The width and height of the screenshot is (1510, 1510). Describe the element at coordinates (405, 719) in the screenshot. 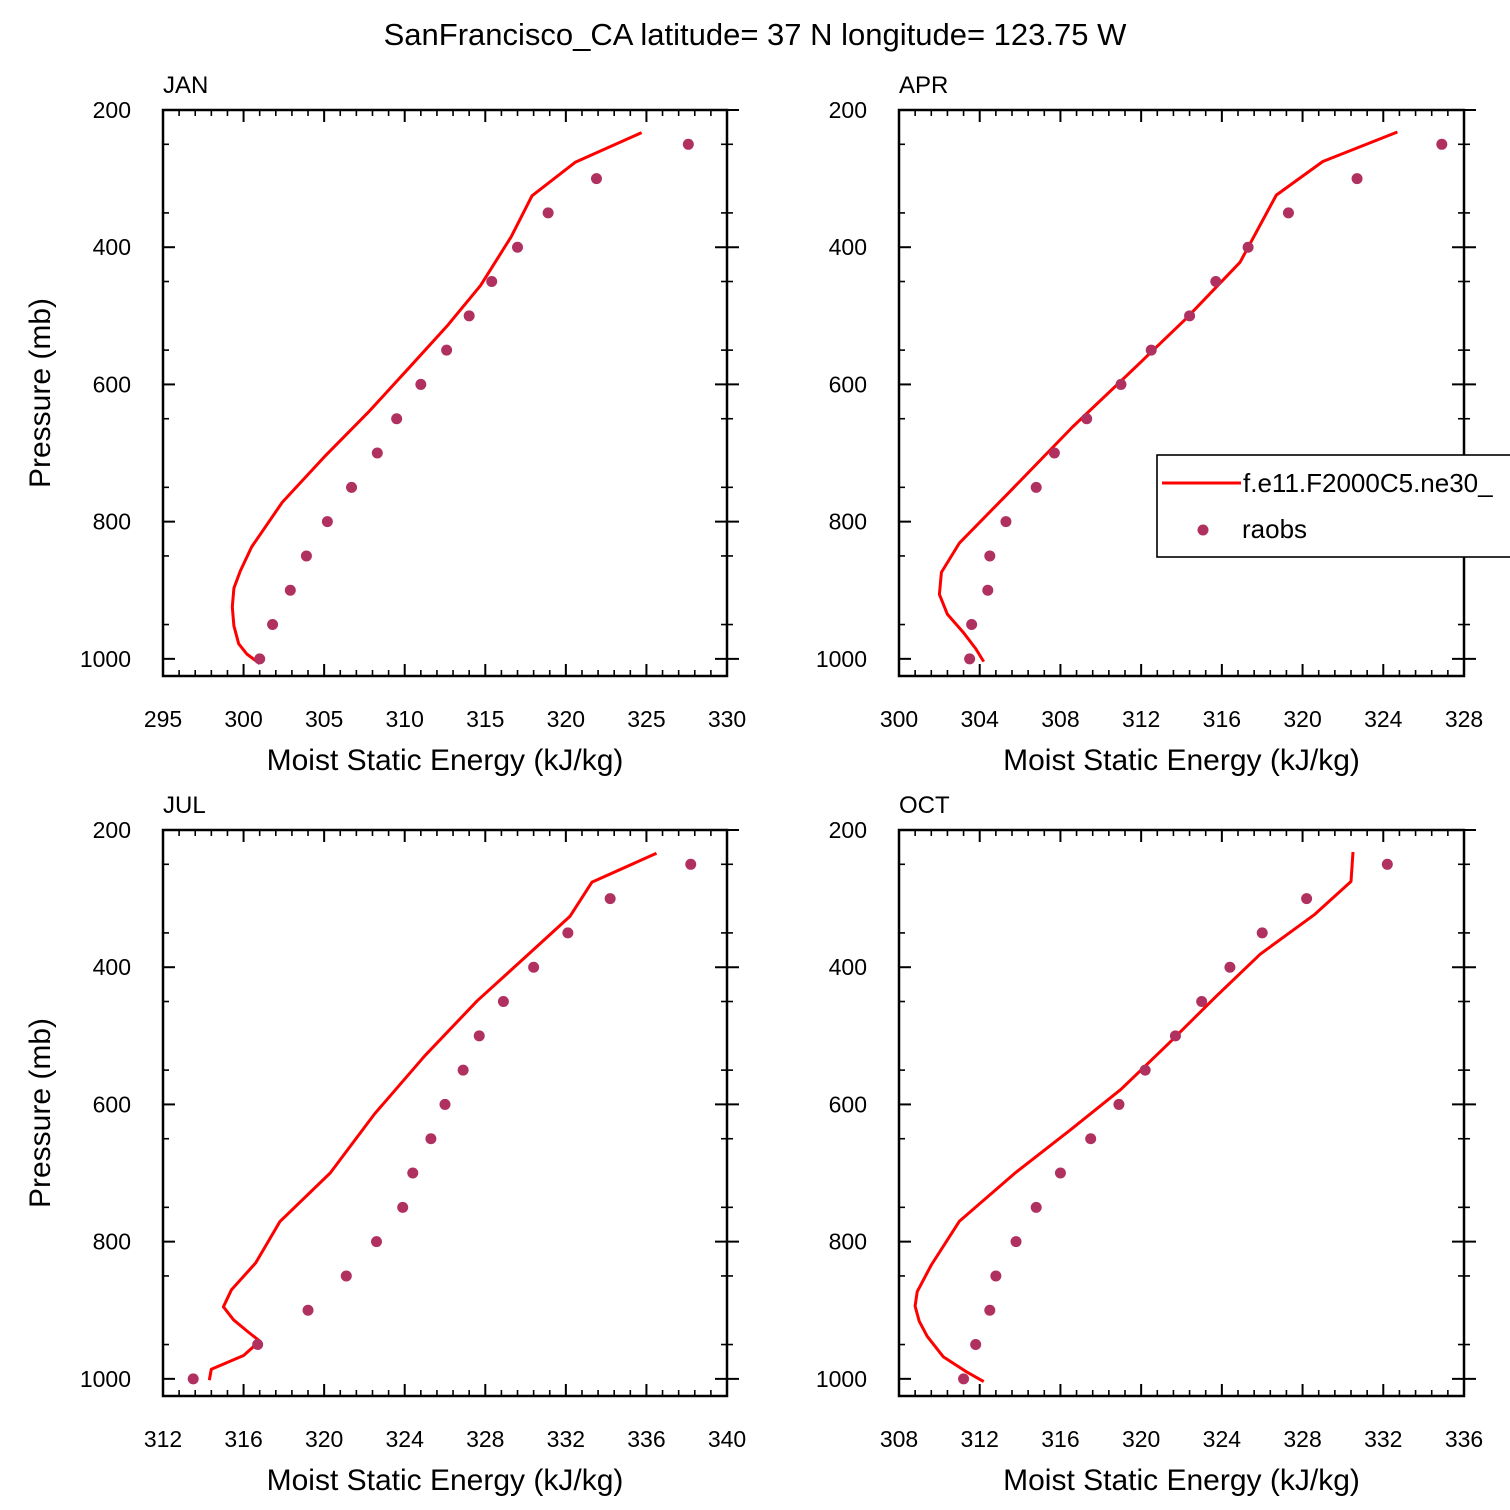

I see `x-tick-label: 310` at that location.